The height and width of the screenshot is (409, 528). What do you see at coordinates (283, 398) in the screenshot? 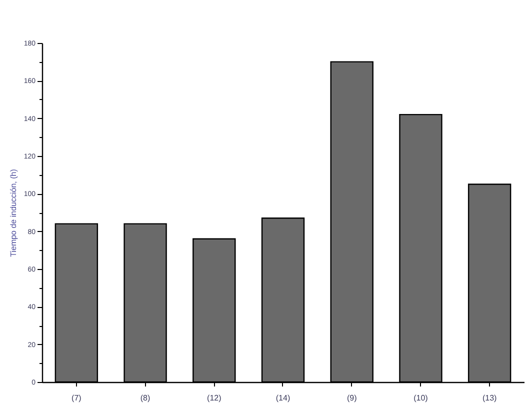
I see `x-tick-label: (14)` at bounding box center [283, 398].